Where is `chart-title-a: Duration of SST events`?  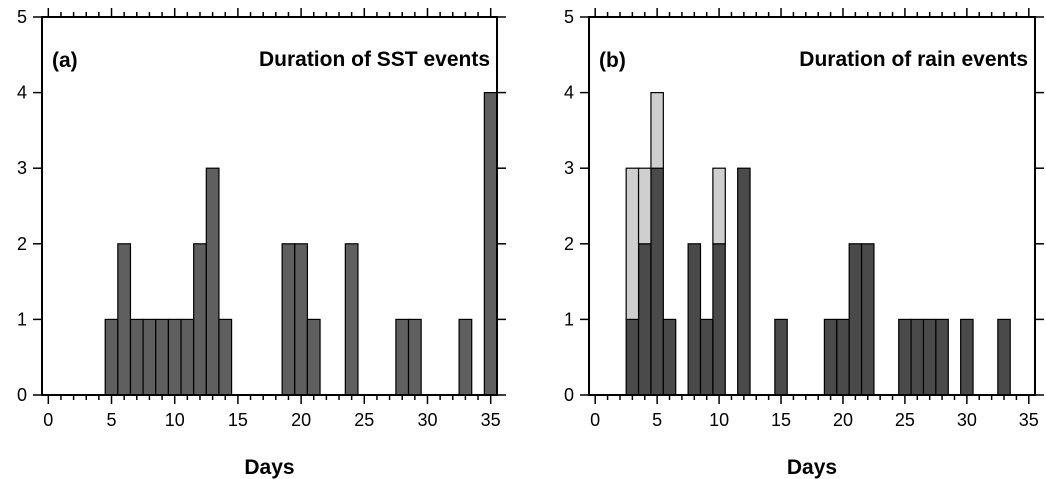 chart-title-a: Duration of SST events is located at coordinates (374, 59).